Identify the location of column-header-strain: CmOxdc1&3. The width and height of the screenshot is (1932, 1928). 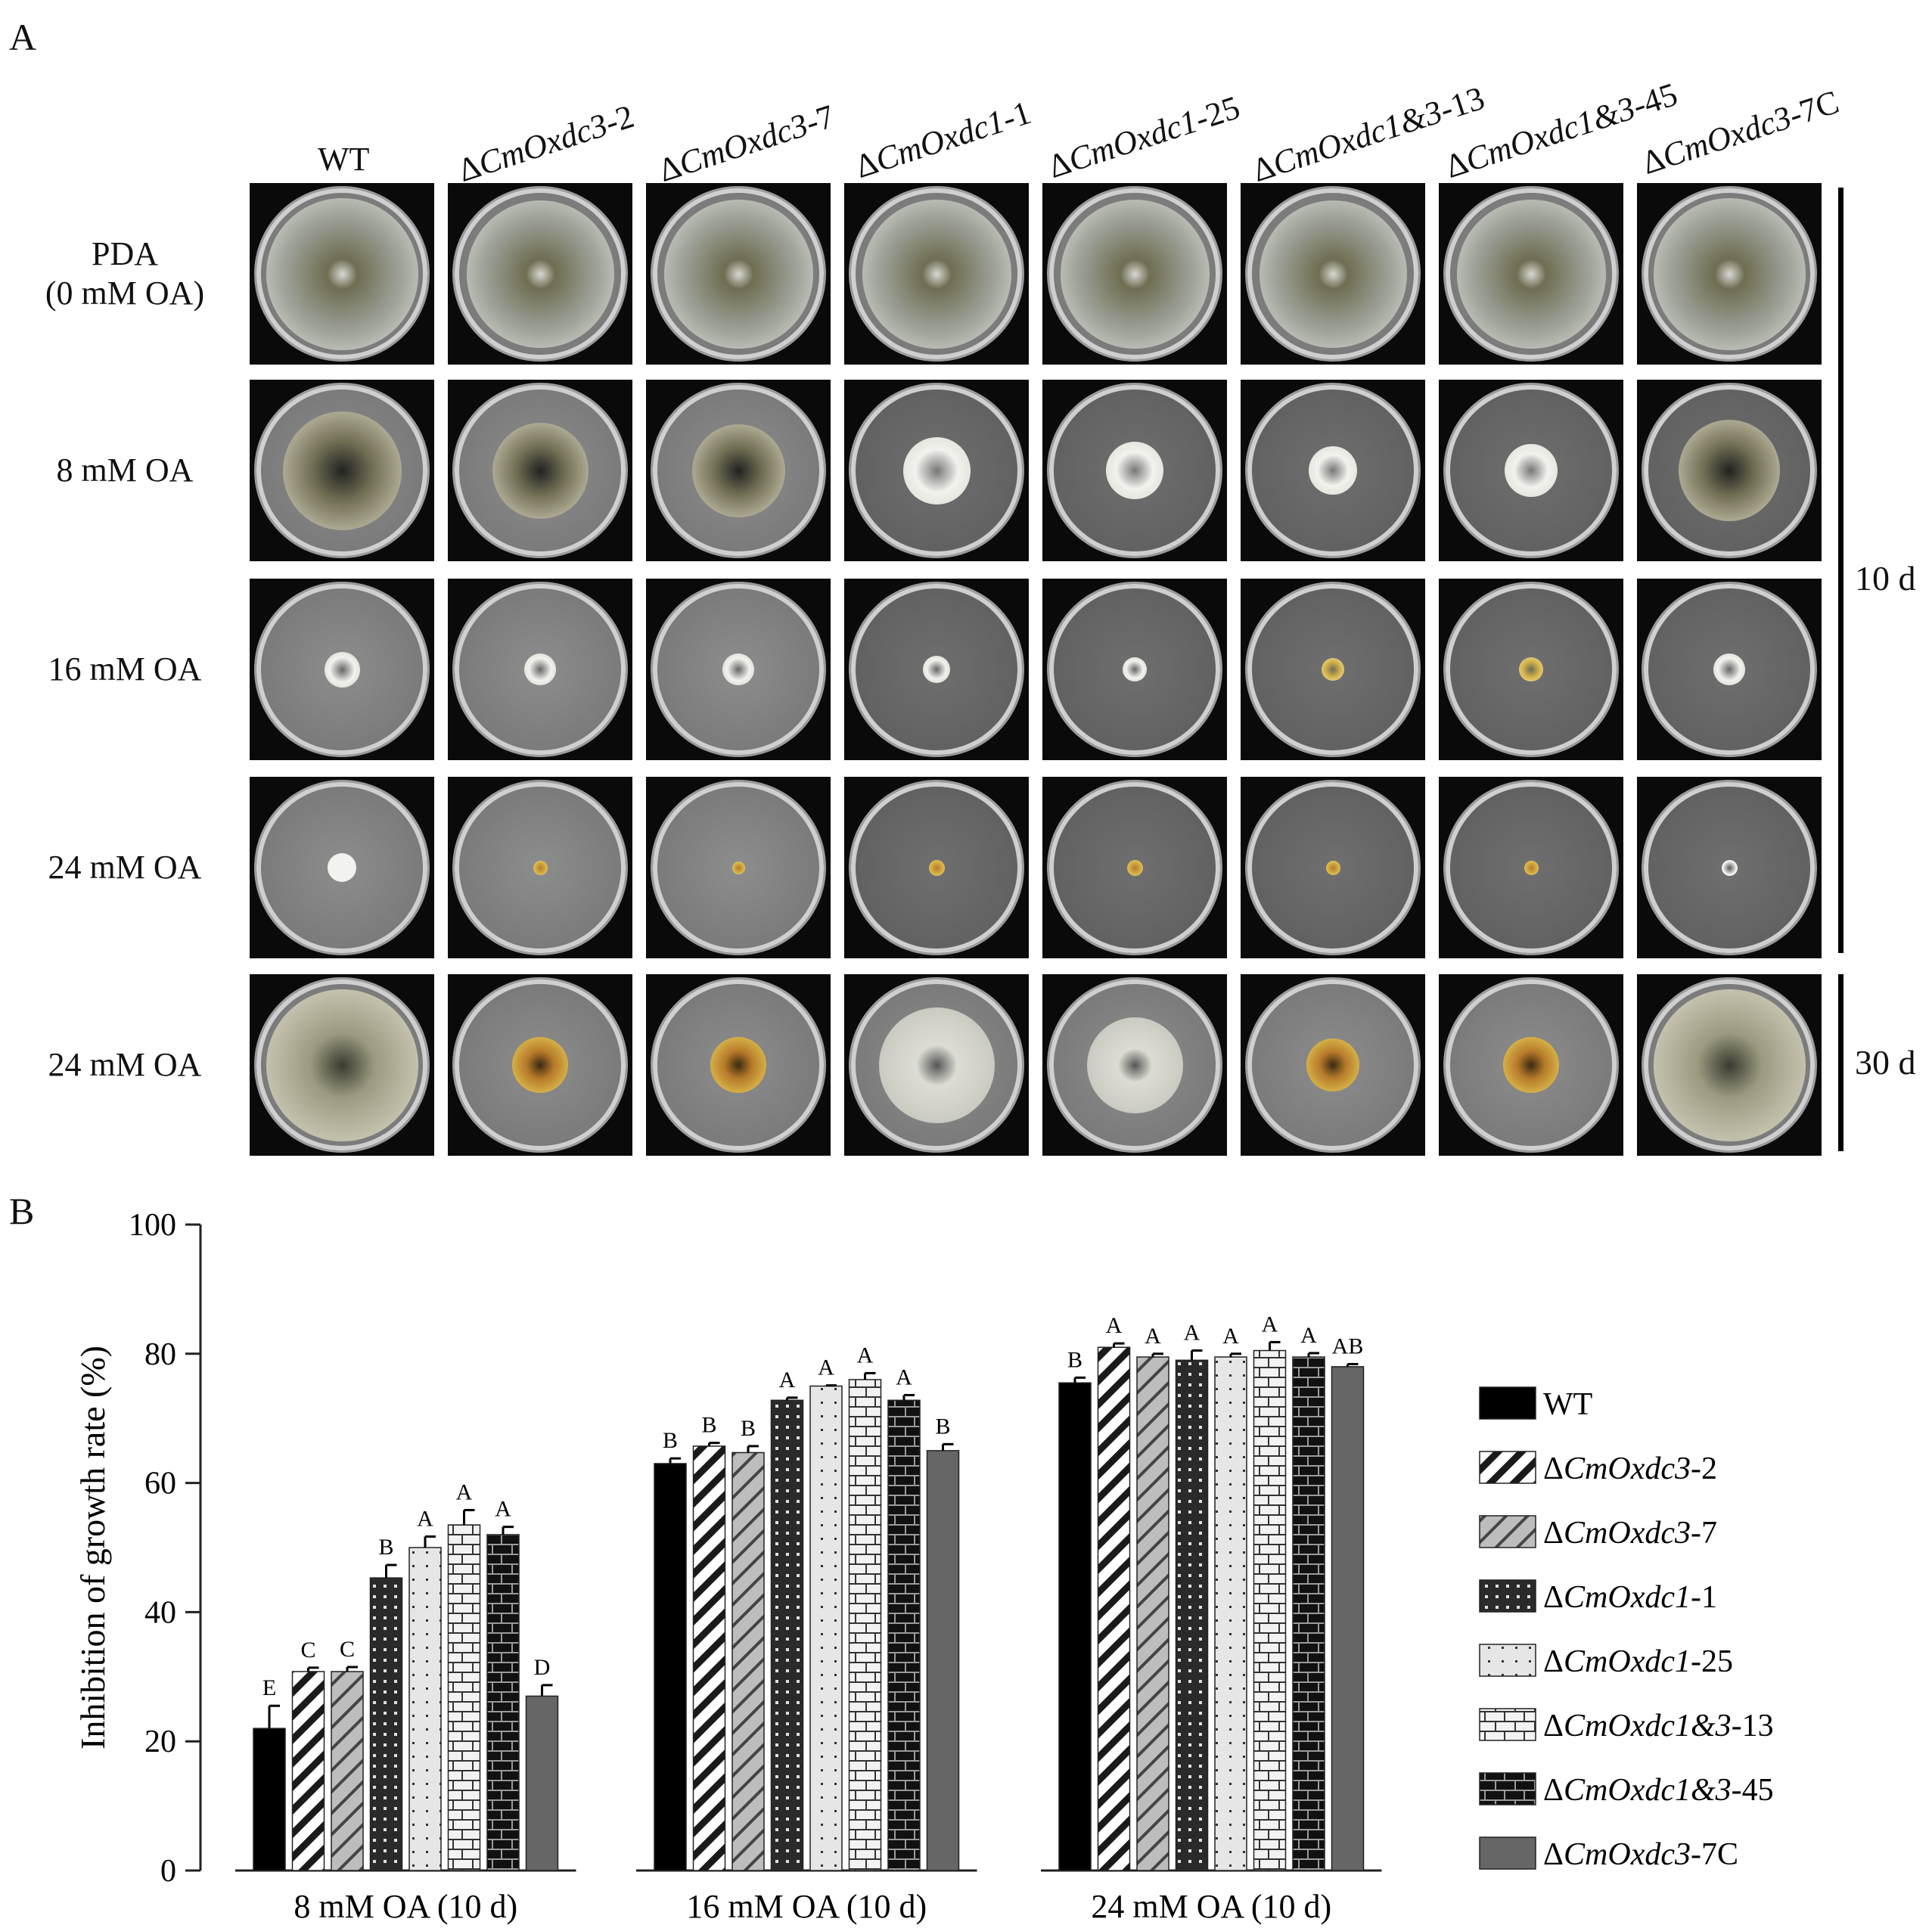
(1550, 133).